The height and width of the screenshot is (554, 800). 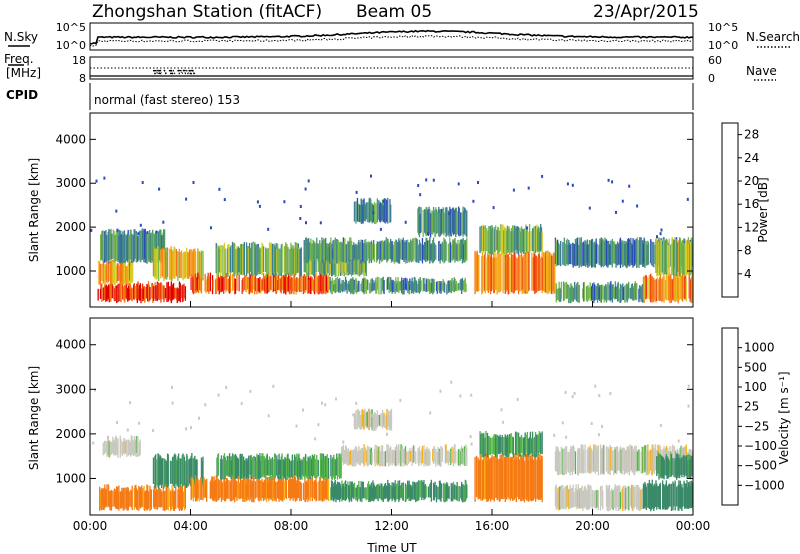 I want to click on velocity-speck, so click(x=205, y=405).